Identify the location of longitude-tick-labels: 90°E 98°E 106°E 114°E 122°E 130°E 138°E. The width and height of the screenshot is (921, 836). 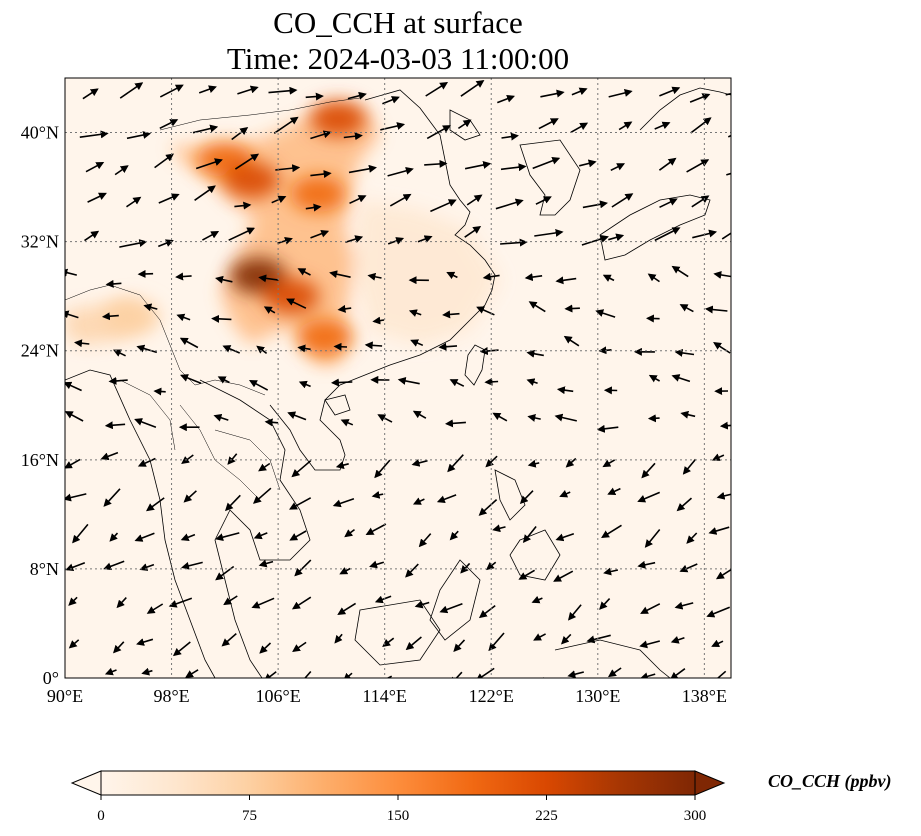
(387, 696).